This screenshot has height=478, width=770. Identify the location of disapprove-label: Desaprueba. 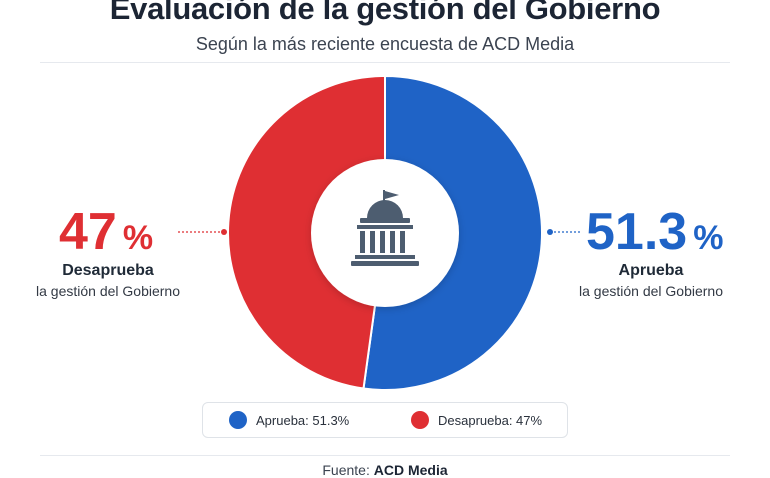
(108, 270).